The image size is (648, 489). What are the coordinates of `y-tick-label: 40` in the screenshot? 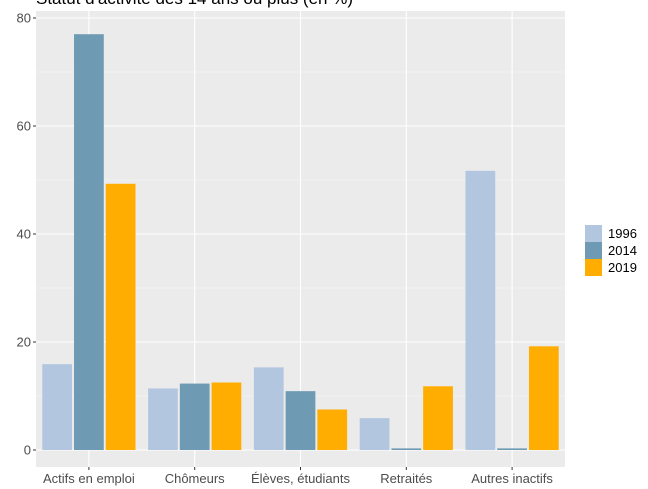 It's located at (24, 234).